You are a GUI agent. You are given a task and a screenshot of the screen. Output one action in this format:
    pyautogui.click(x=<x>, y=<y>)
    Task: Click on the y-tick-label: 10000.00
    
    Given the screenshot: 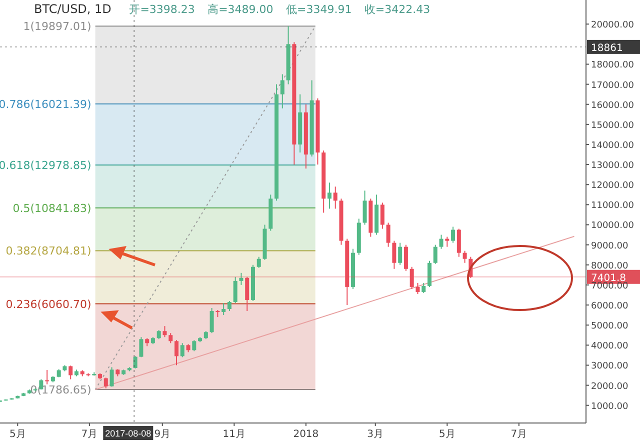 What is the action you would take?
    pyautogui.click(x=612, y=226)
    